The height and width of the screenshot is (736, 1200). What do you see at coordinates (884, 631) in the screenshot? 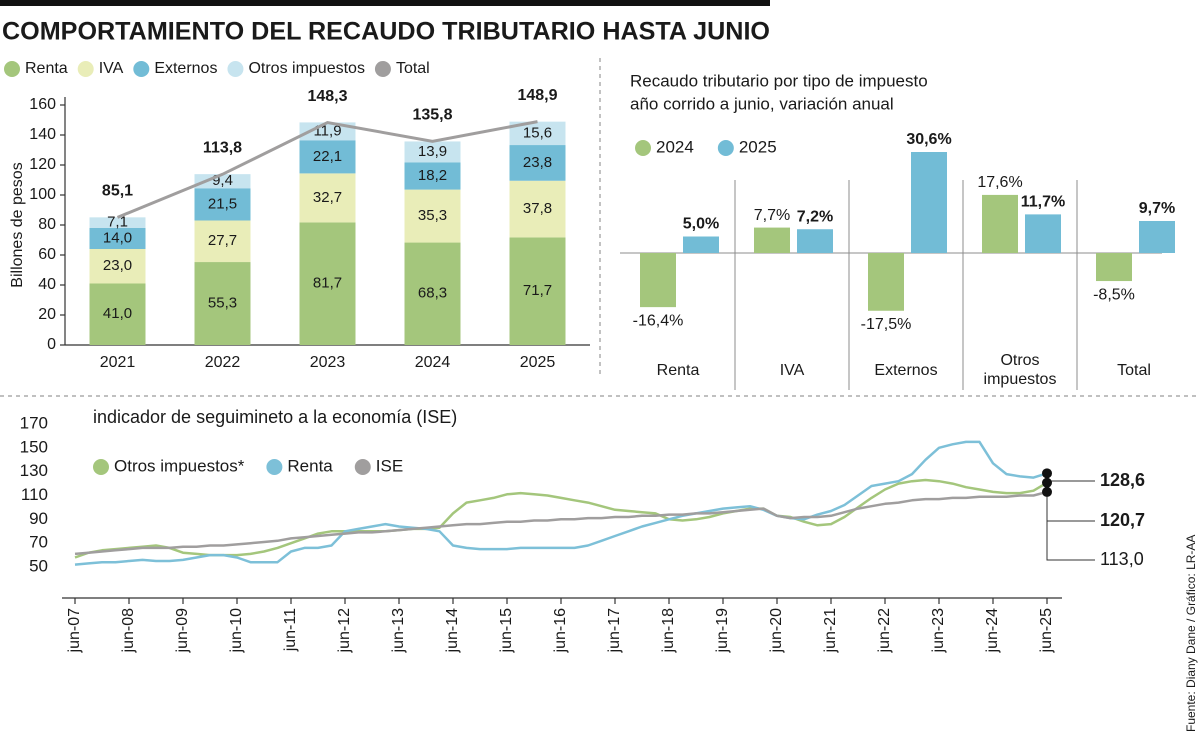
I see `x-tick-label: jun-22` at bounding box center [884, 631].